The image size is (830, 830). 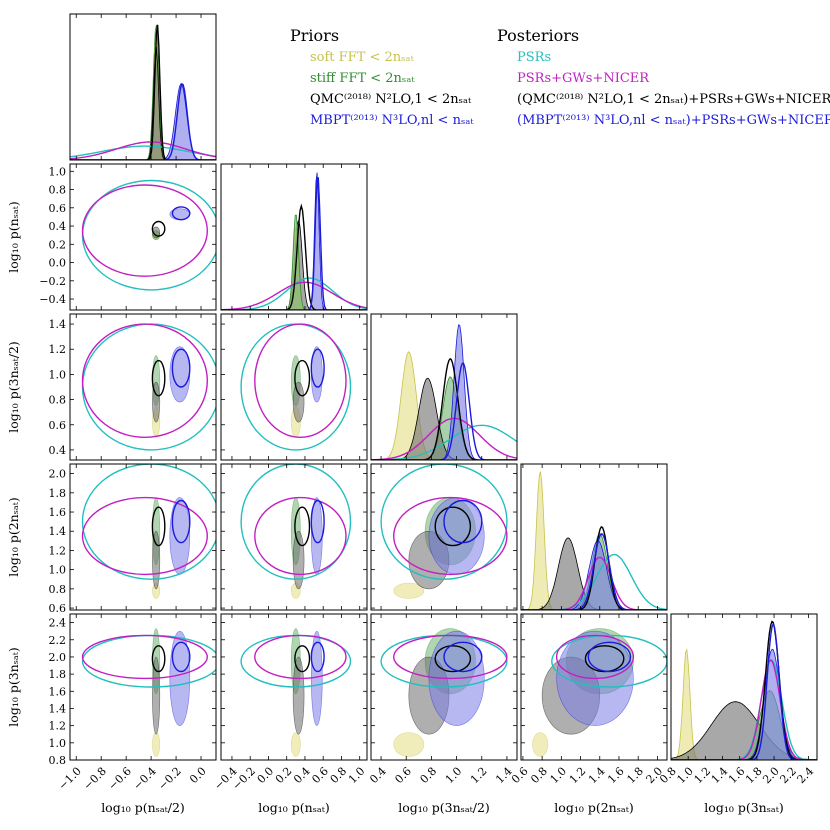 I want to click on panel-p3-p3: 0.81.01.21.41.61.82.02.22.4, so click(x=737, y=699).